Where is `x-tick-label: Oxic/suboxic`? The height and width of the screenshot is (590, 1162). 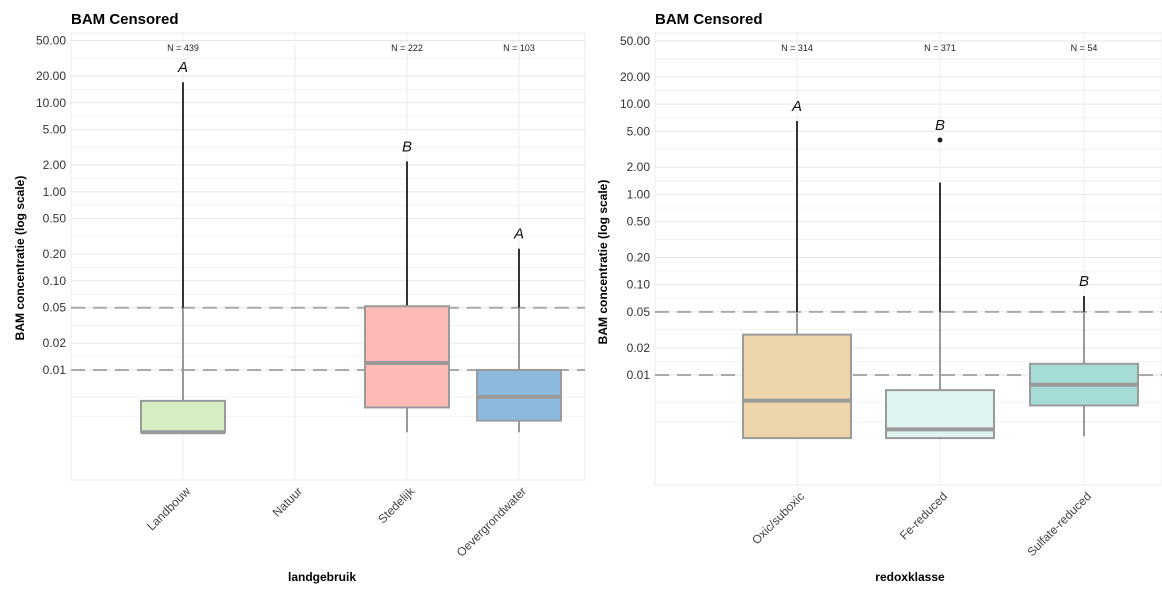
x-tick-label: Oxic/suboxic is located at coordinates (778, 518).